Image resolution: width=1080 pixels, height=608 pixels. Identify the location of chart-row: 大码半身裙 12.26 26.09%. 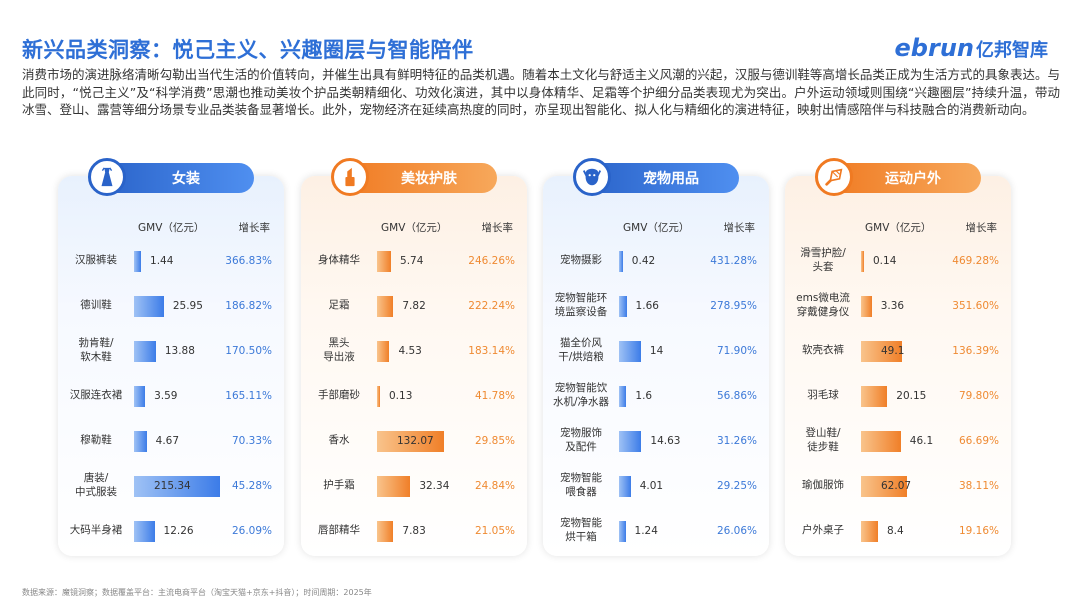
(171, 530).